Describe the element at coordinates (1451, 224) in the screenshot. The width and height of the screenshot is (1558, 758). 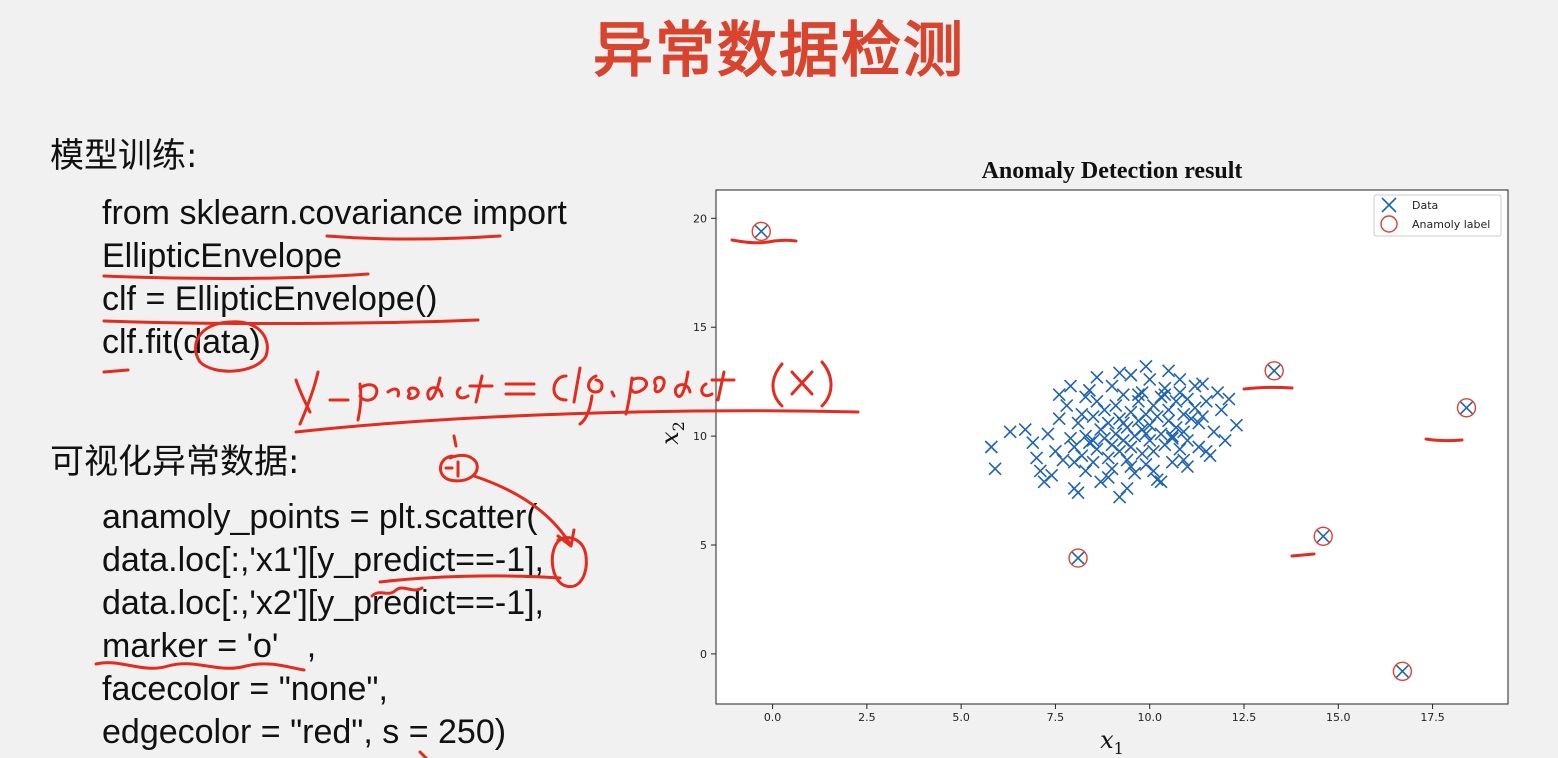
I see `legend-label-anomaly: Anamoly label` at that location.